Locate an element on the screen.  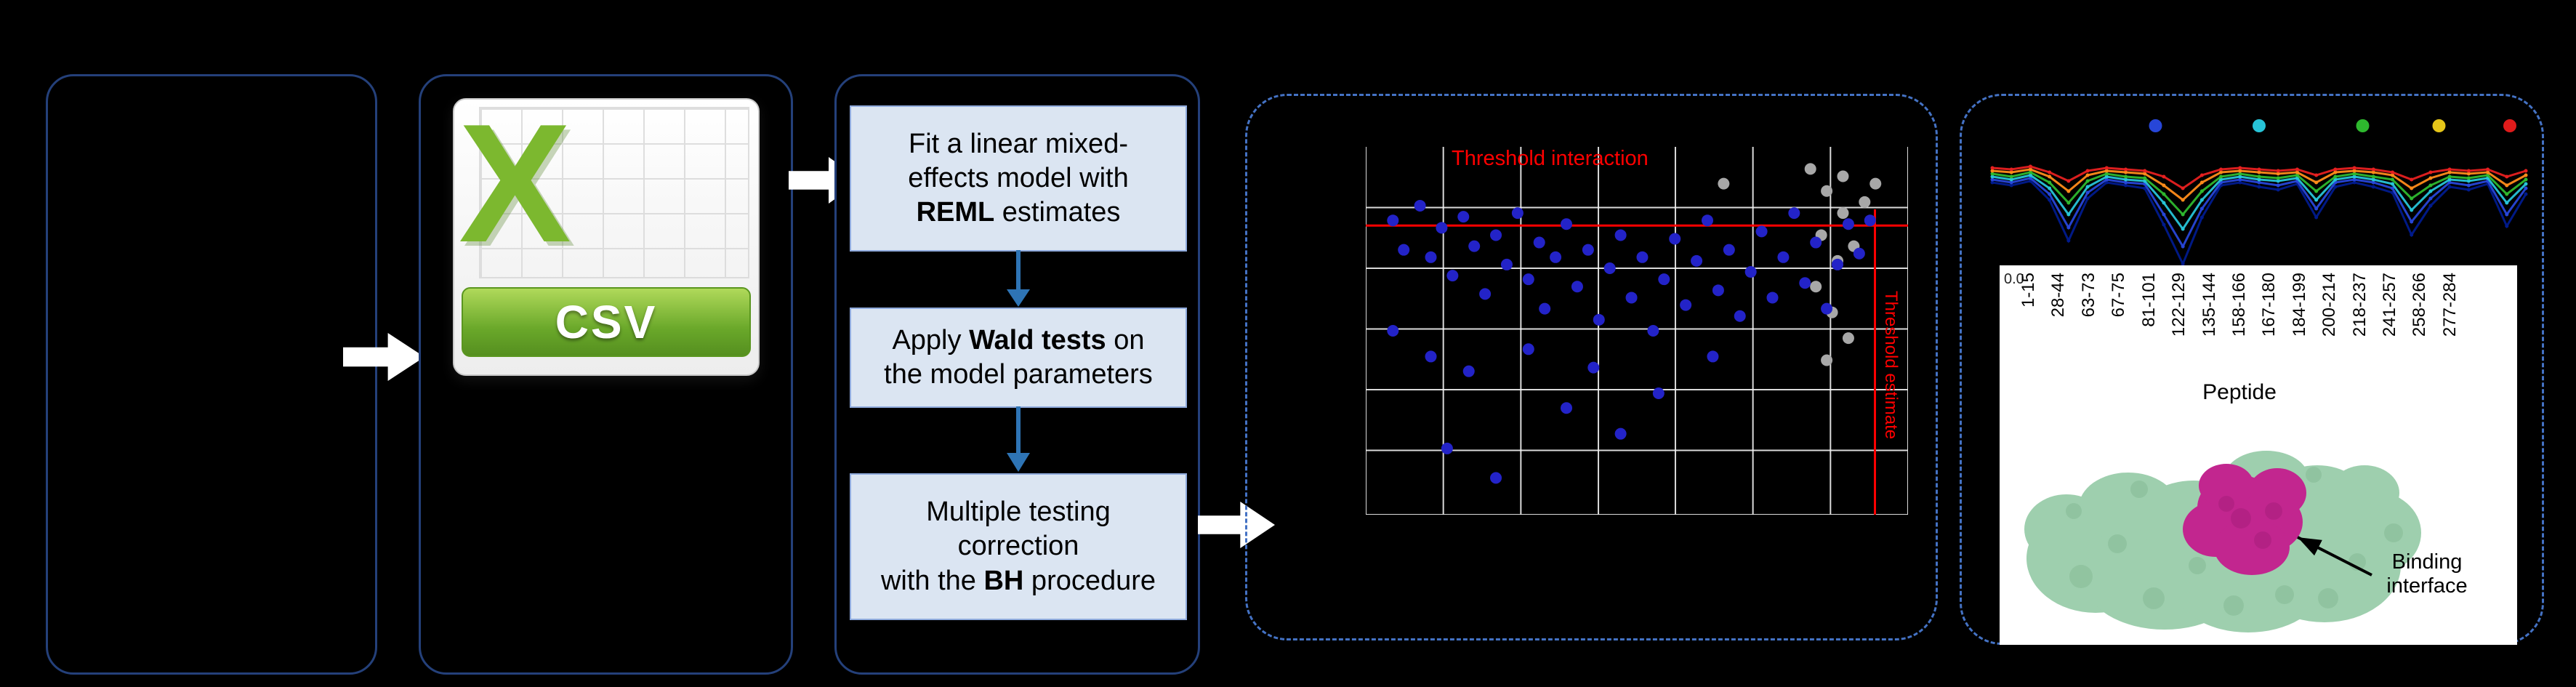
input-box is located at coordinates (211, 374).